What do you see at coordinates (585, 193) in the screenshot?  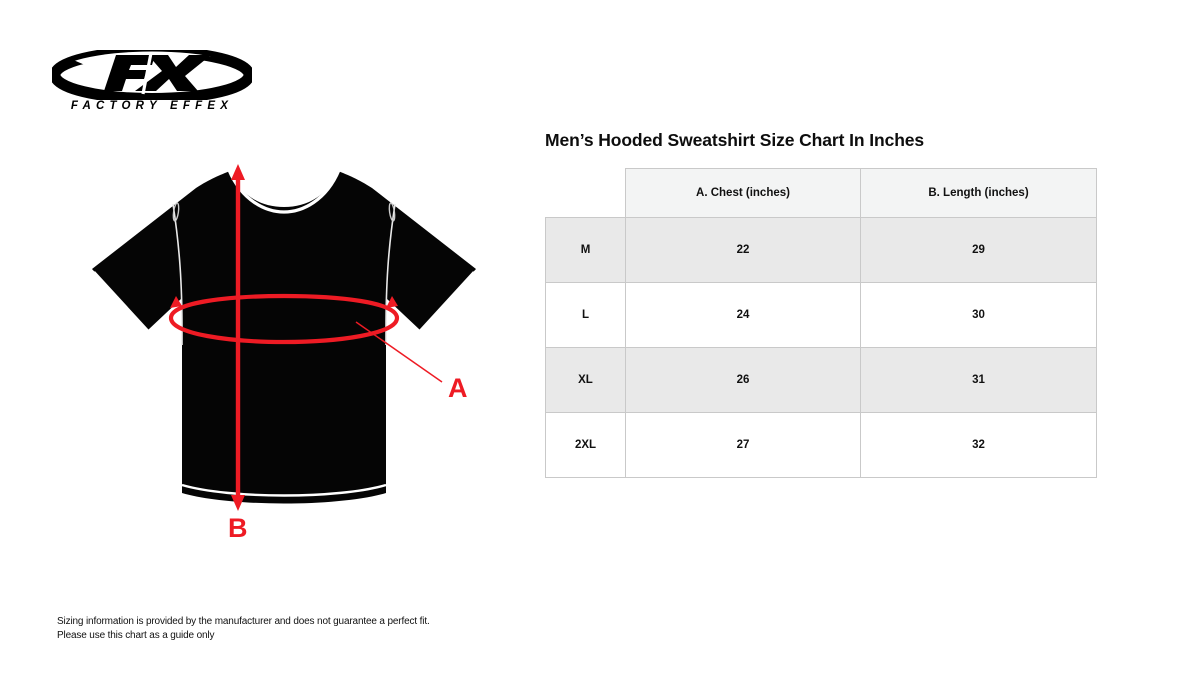 I see `table-header-corner` at bounding box center [585, 193].